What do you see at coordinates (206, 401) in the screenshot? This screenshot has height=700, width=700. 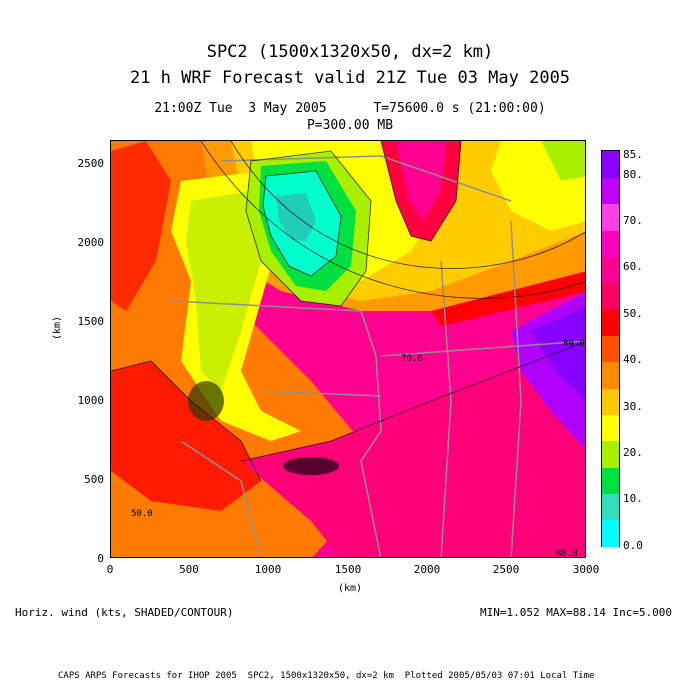 I see `storm-cluster-west` at bounding box center [206, 401].